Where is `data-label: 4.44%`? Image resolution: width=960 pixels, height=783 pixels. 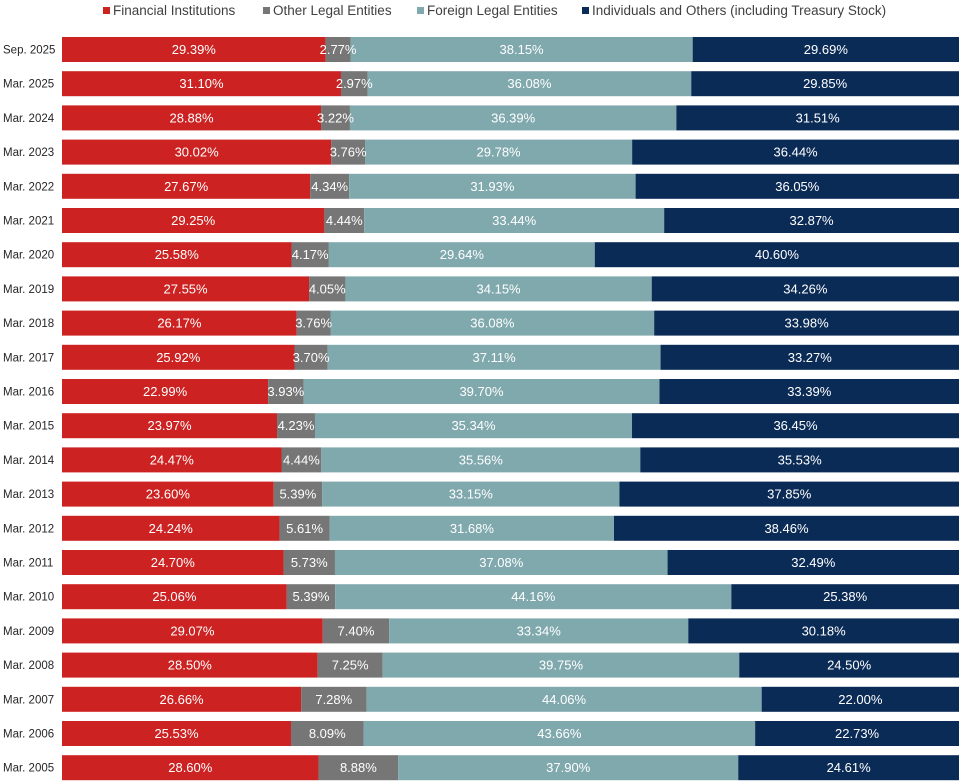 data-label: 4.44% is located at coordinates (344, 220).